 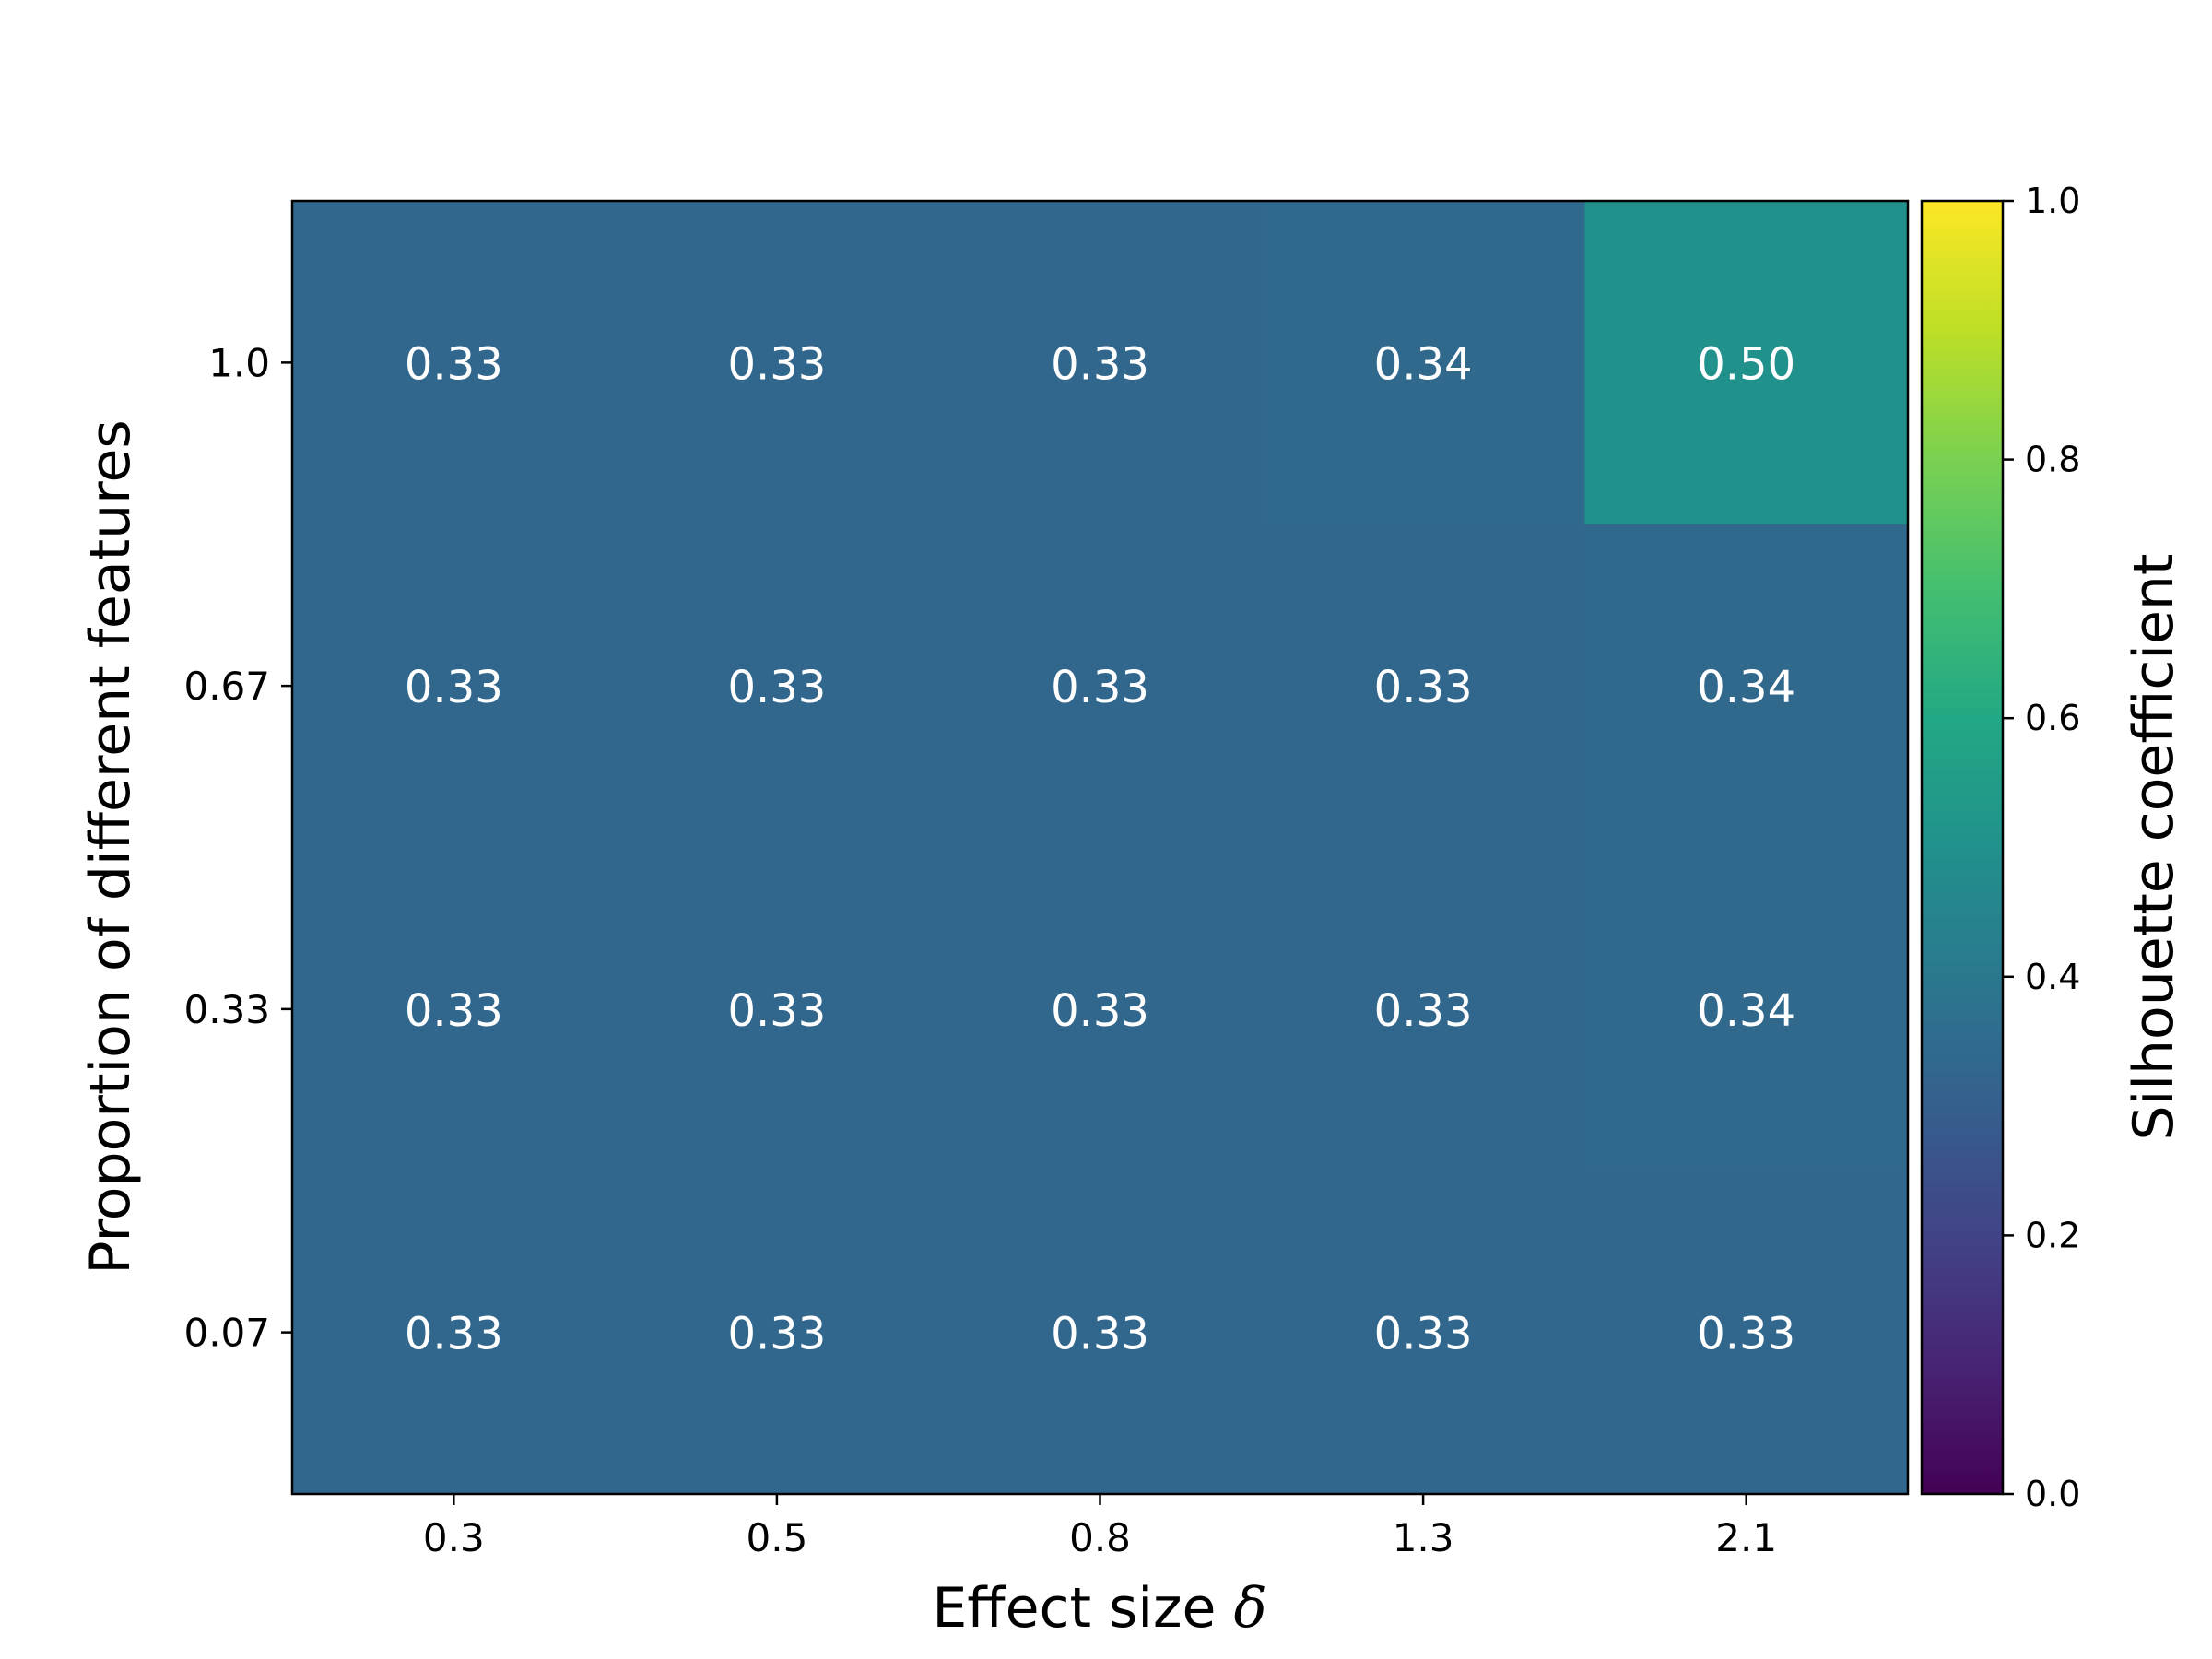 I want to click on y-tick-label: 1.0, so click(x=239, y=362).